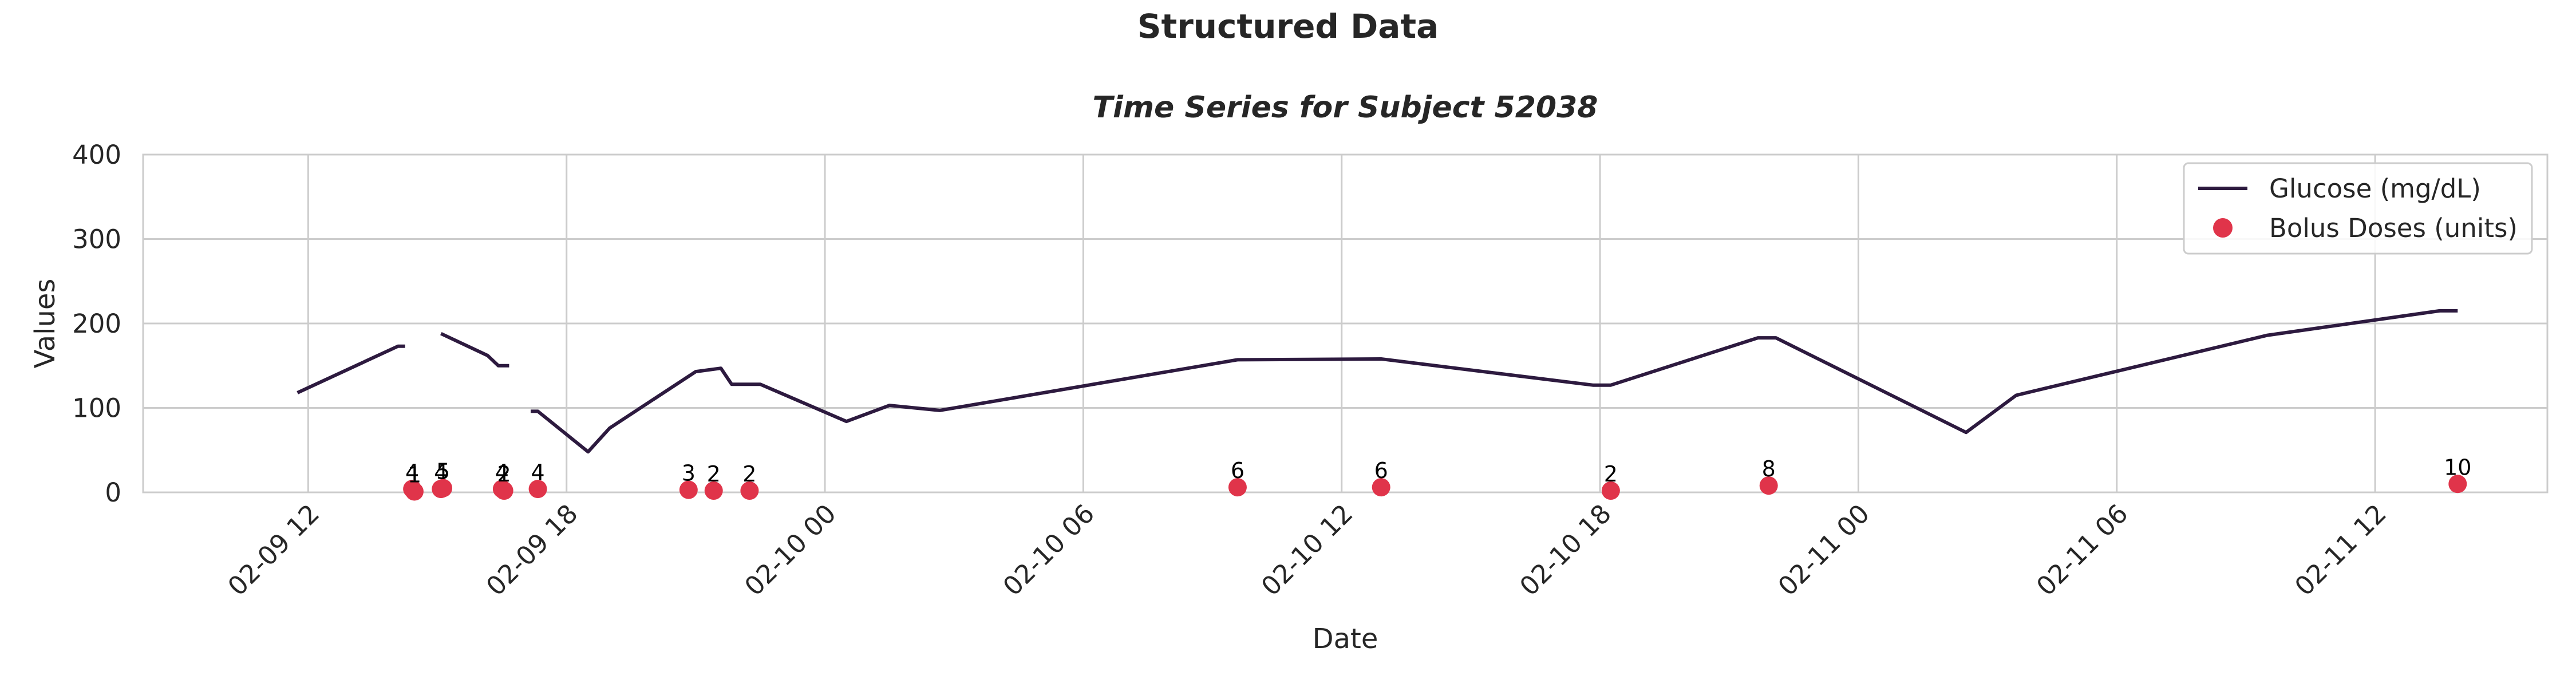 Image resolution: width=2576 pixels, height=687 pixels. What do you see at coordinates (689, 474) in the screenshot?
I see `bolus-value-label: 3` at bounding box center [689, 474].